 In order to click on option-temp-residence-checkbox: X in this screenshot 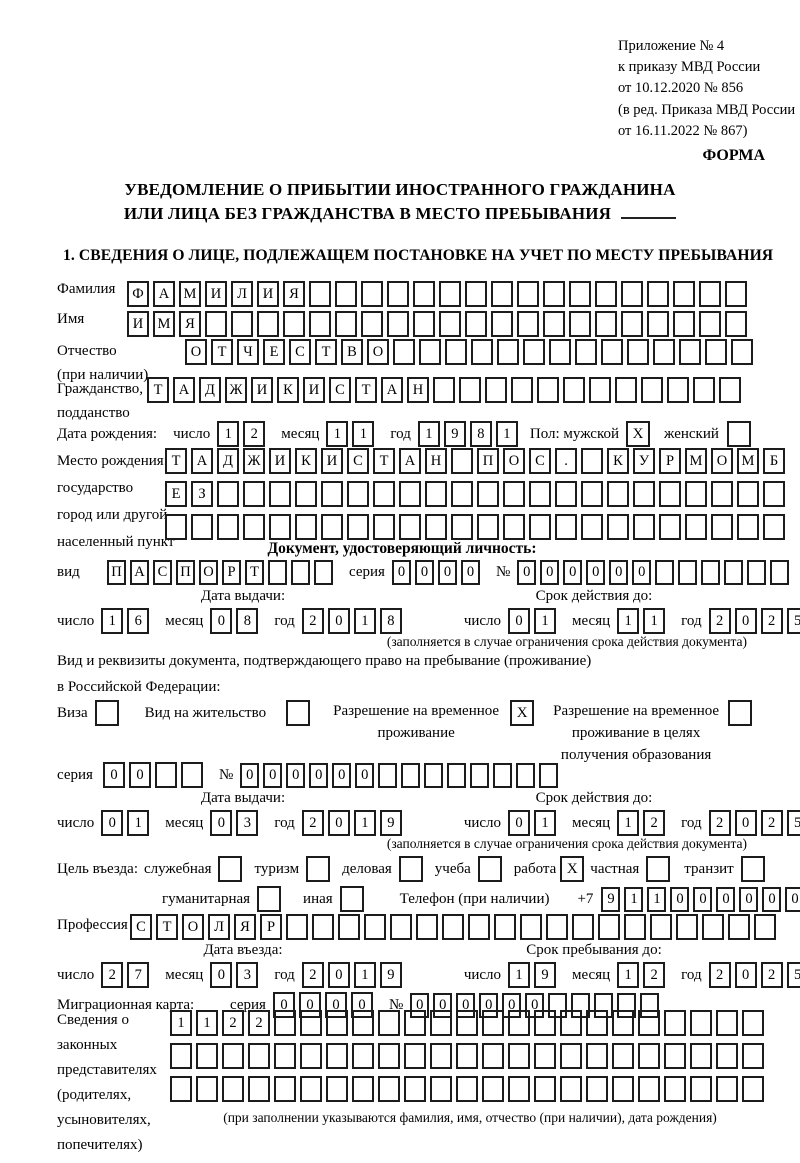, I will do `click(522, 713)`.